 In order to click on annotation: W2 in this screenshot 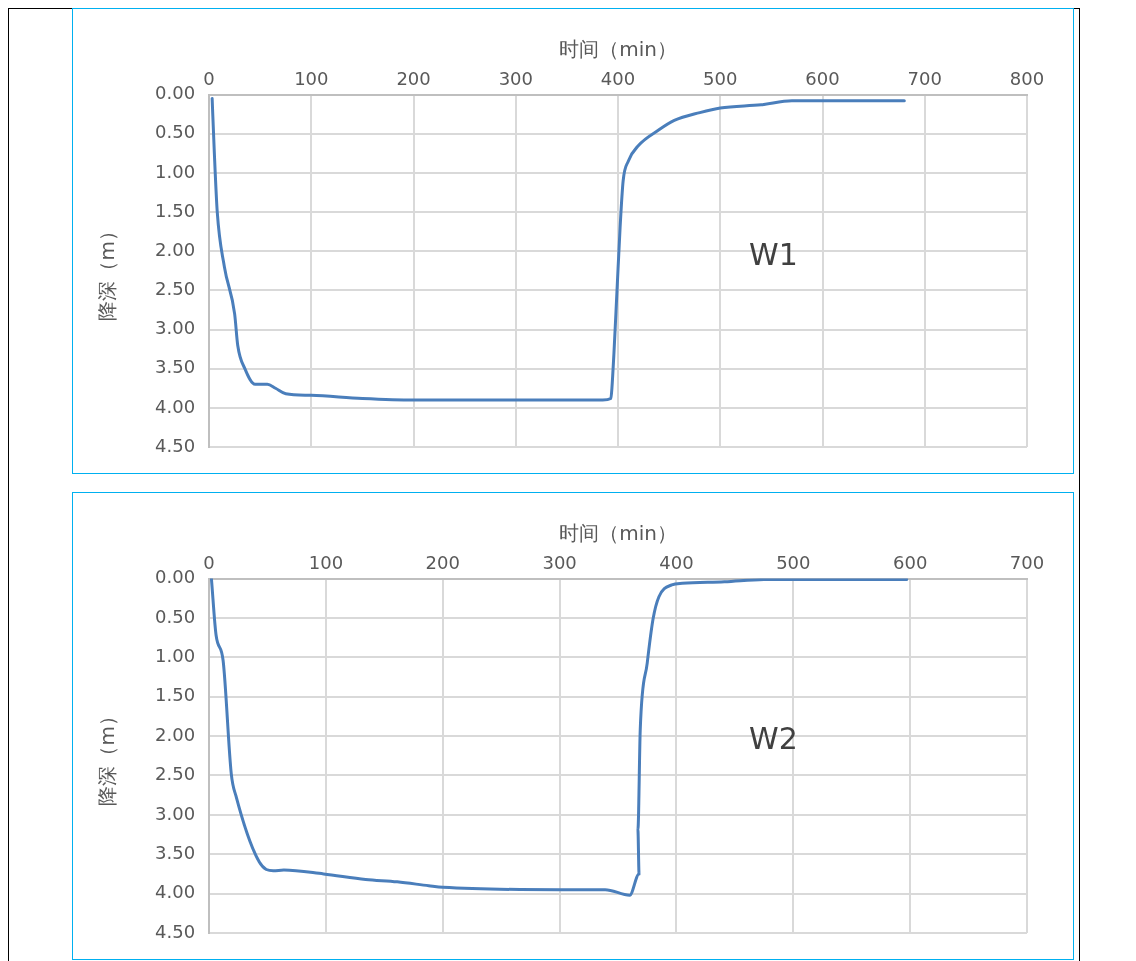, I will do `click(773, 739)`.